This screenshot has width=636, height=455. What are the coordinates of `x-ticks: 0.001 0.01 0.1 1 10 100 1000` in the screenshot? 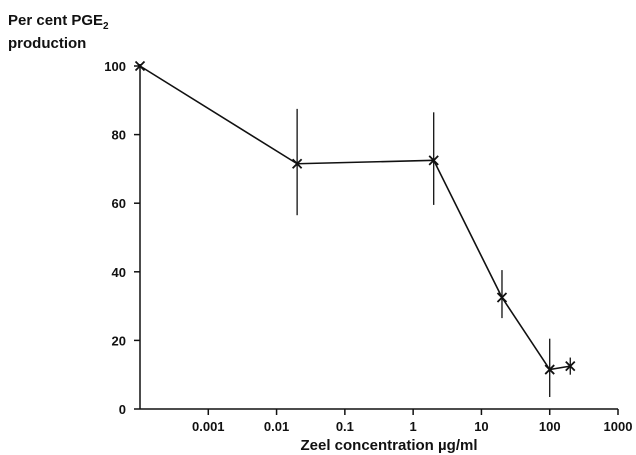 It's located at (412, 421).